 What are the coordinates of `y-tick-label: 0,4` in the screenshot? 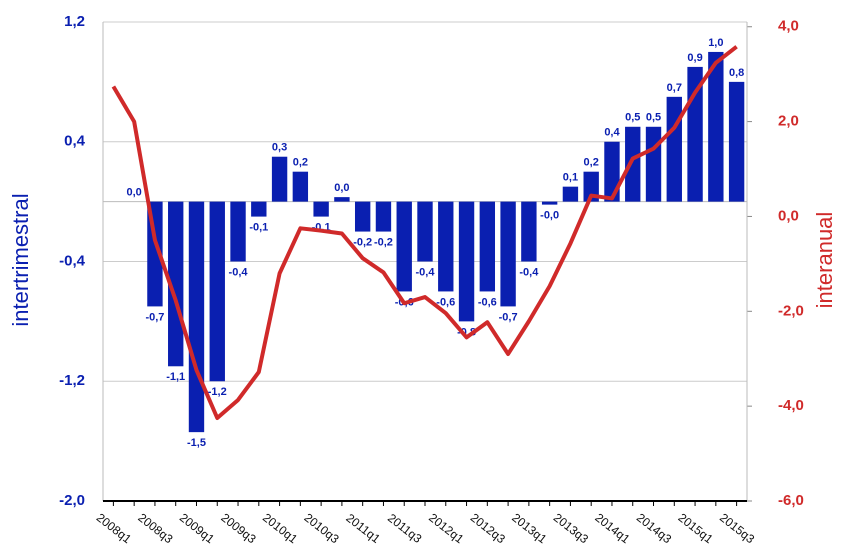 It's located at (75, 141).